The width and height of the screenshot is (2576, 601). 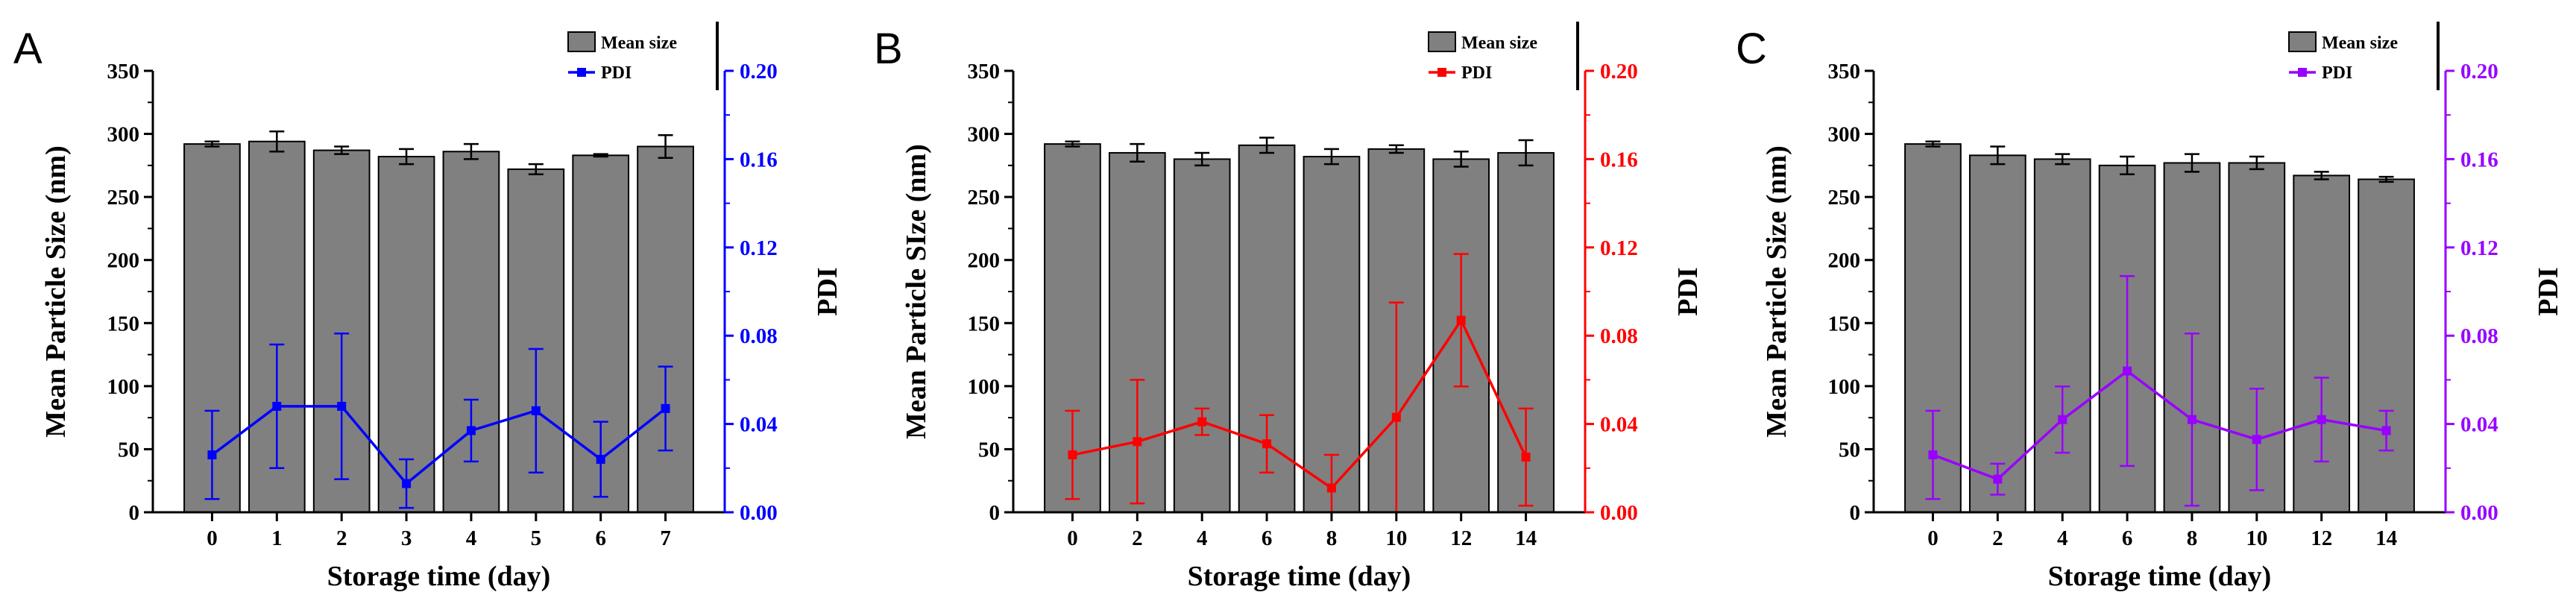 What do you see at coordinates (1844, 198) in the screenshot?
I see `y-tick-label: 250` at bounding box center [1844, 198].